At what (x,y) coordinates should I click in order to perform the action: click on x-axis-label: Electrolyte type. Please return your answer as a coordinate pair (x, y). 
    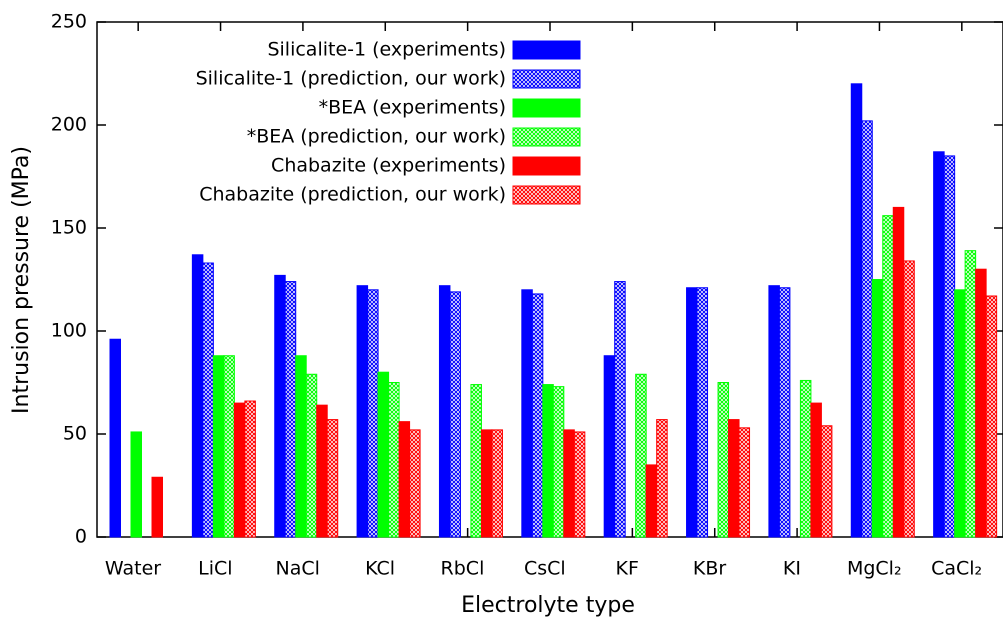
    Looking at the image, I should click on (548, 605).